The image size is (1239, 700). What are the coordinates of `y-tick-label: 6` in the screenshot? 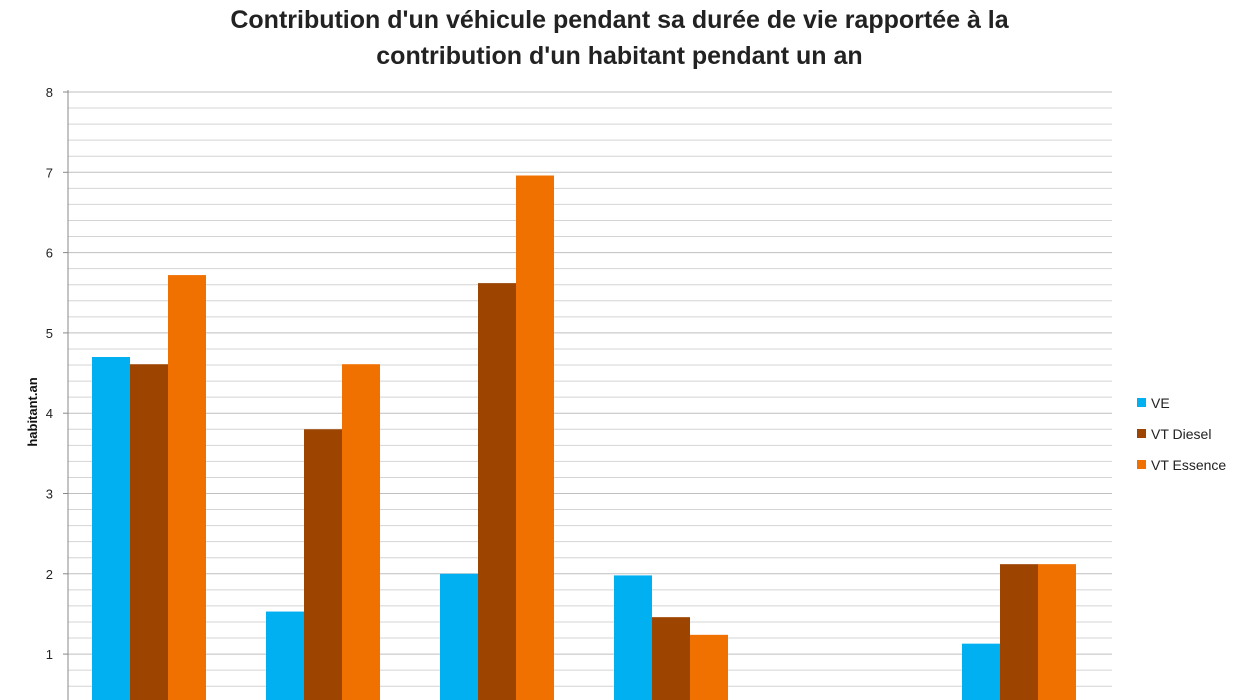 It's located at (49, 253).